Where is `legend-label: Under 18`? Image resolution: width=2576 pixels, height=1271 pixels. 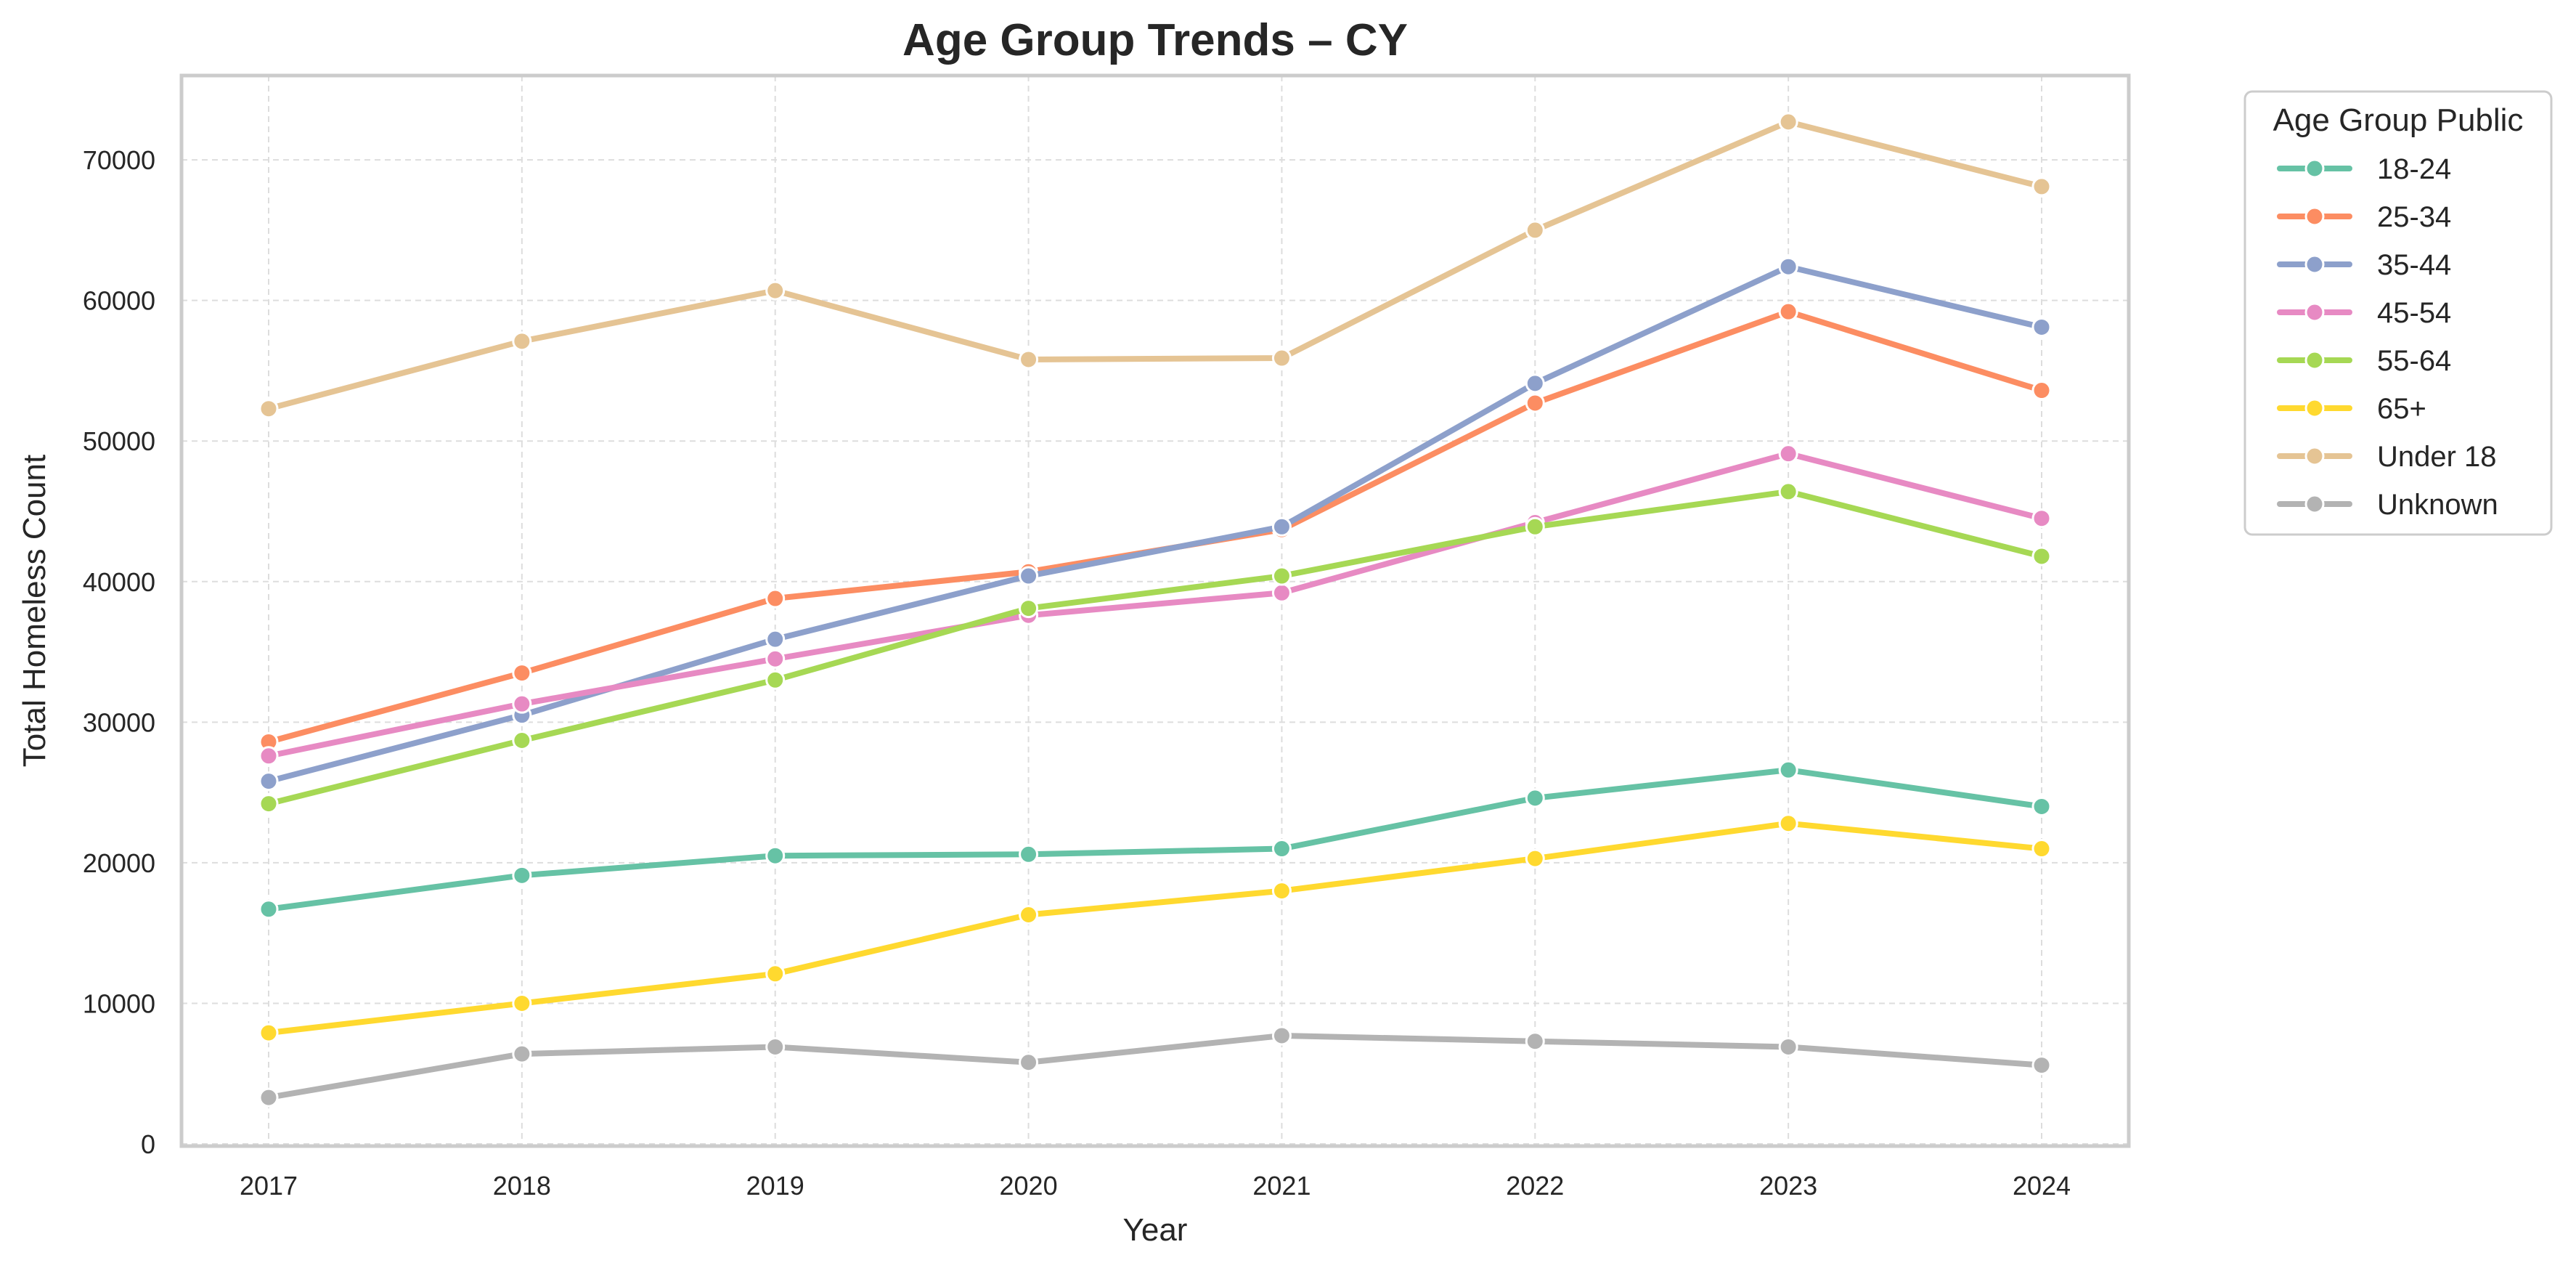 legend-label: Under 18 is located at coordinates (2437, 457).